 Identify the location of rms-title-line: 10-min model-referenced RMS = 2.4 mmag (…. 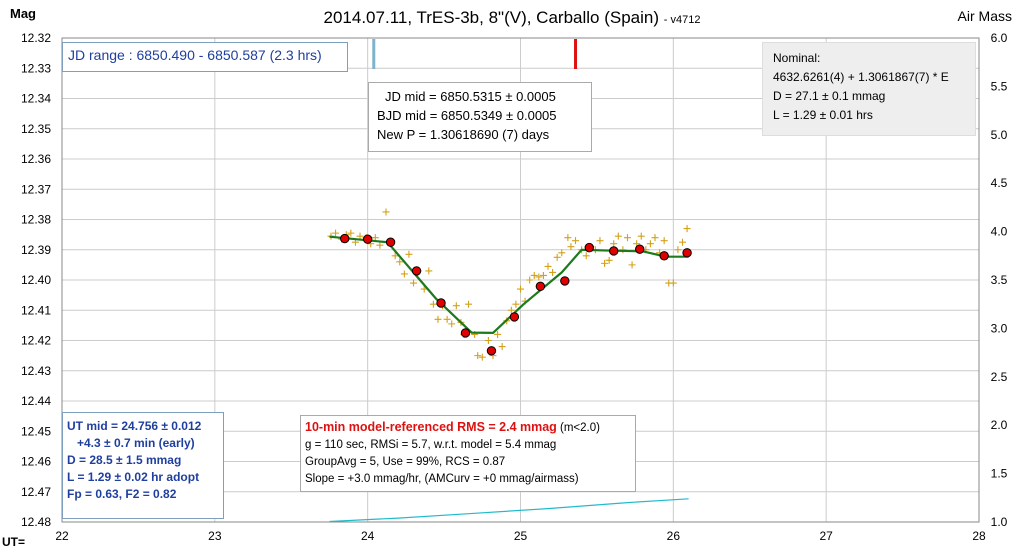
(468, 428).